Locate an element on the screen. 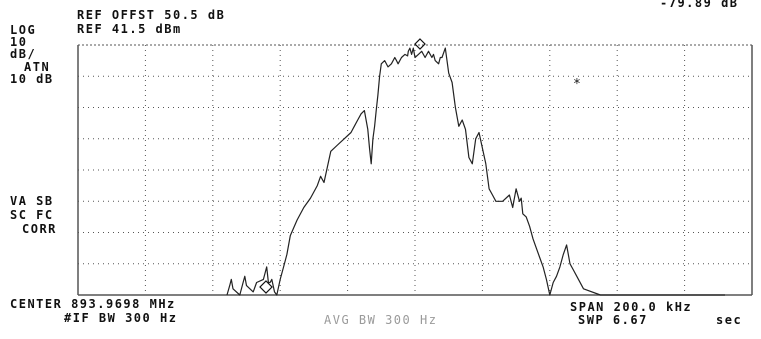  asterisk-icon: * is located at coordinates (577, 84).